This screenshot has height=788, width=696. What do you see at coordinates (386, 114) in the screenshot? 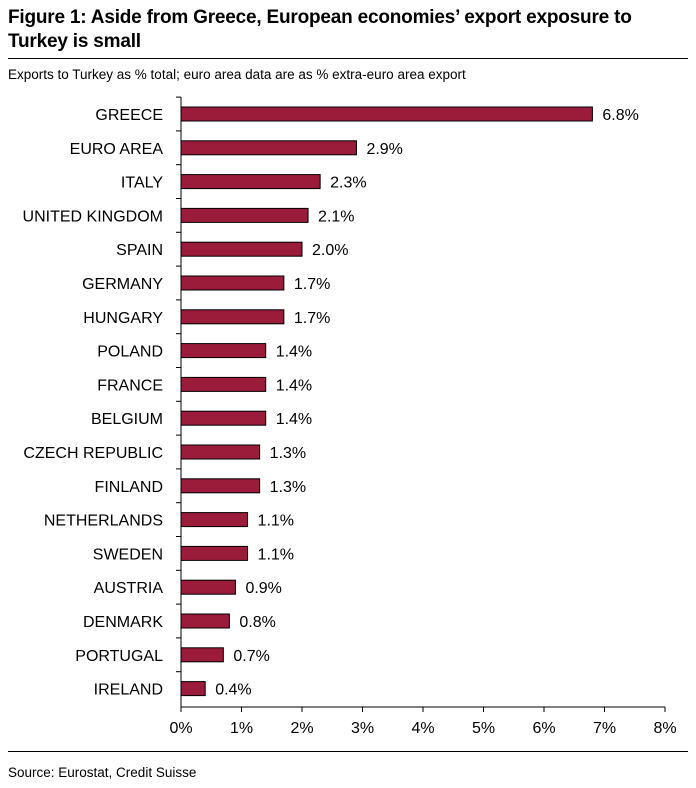
I see `bar-greece` at bounding box center [386, 114].